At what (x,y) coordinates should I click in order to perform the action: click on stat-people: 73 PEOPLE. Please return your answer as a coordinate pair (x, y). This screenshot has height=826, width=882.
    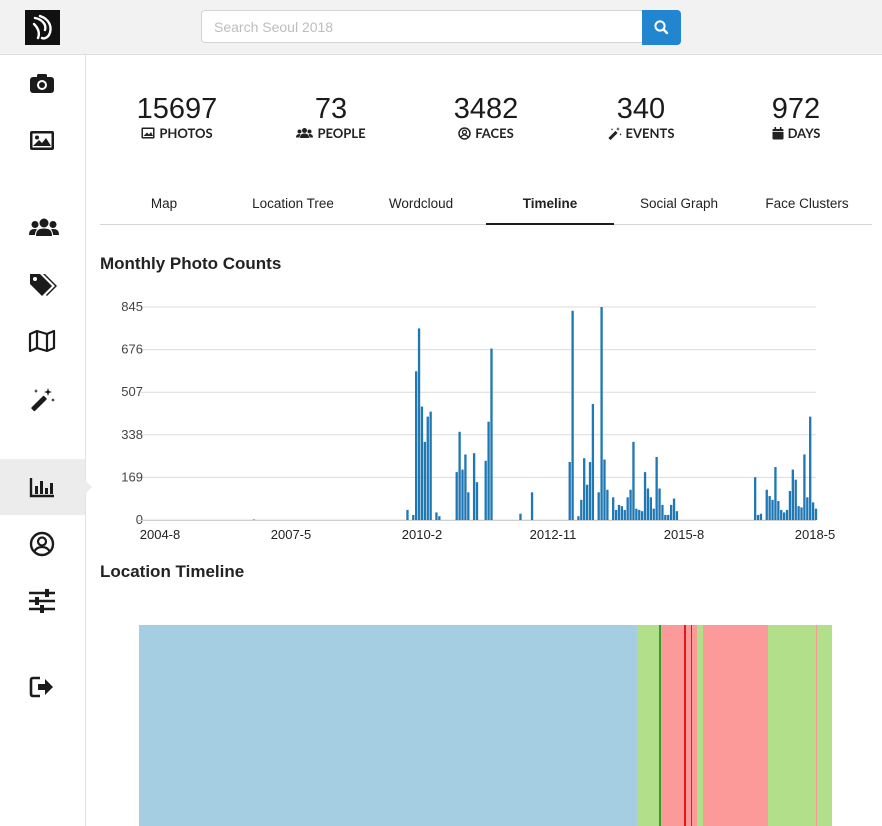
    Looking at the image, I should click on (331, 116).